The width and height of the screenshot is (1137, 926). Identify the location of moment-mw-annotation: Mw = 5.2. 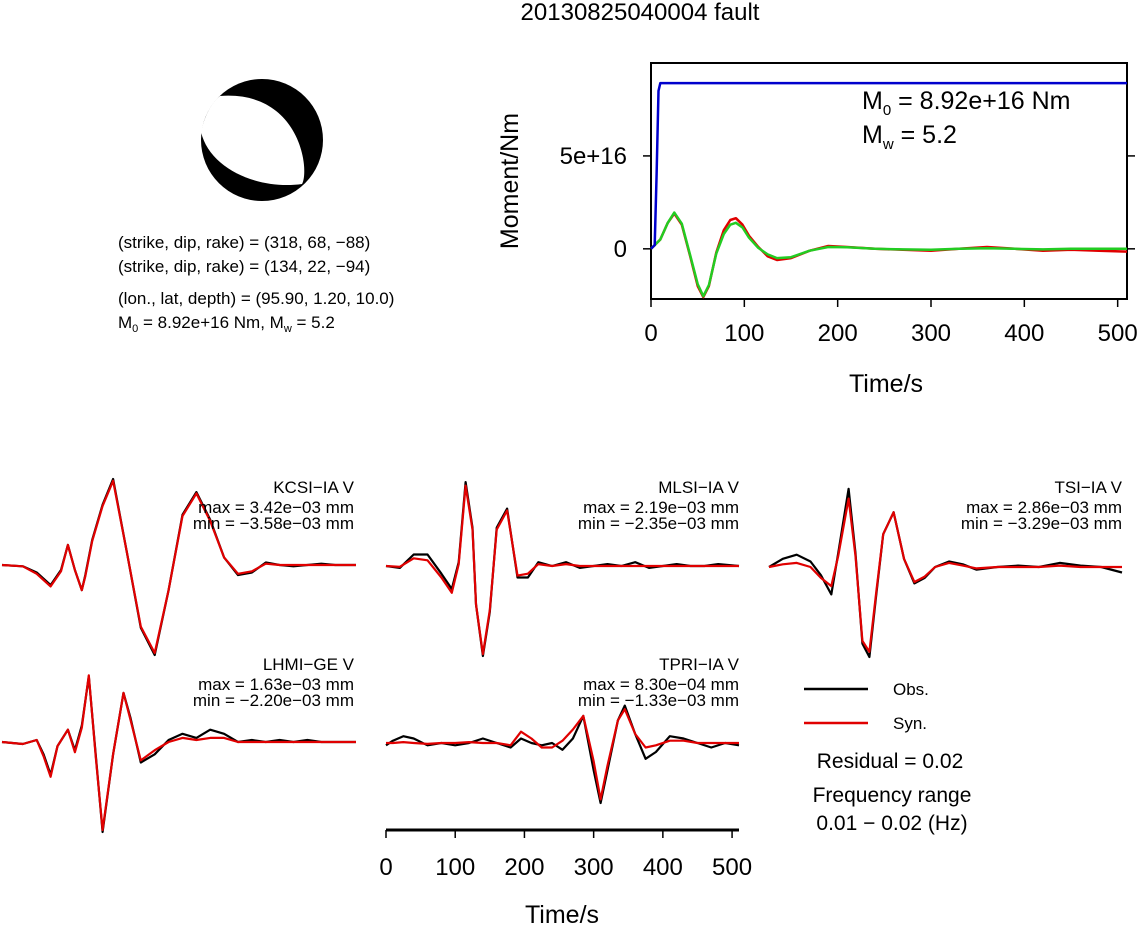
(909, 137).